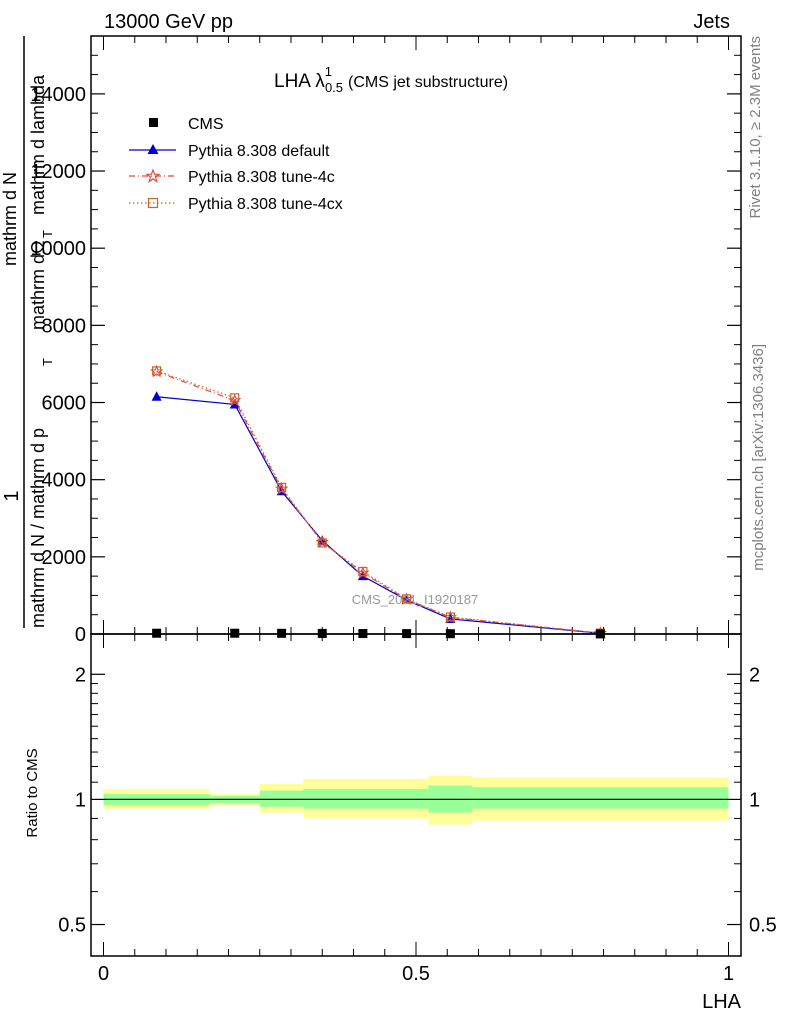  Describe the element at coordinates (64, 326) in the screenshot. I see `y-tick-label: 8000` at that location.